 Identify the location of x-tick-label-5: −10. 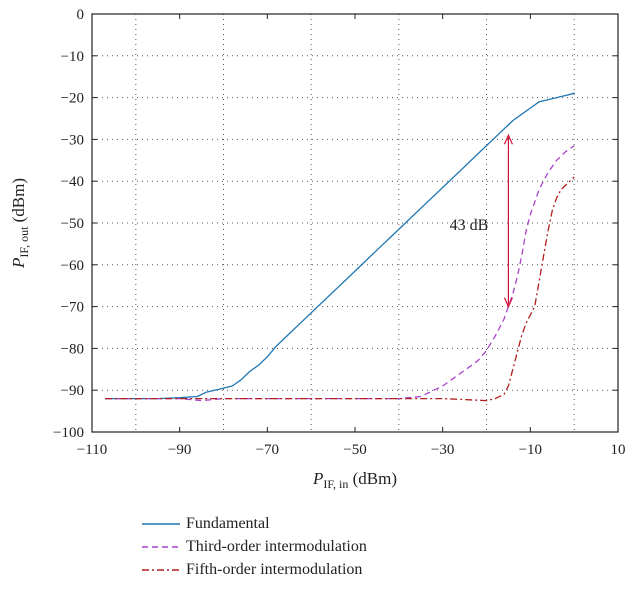
(530, 450).